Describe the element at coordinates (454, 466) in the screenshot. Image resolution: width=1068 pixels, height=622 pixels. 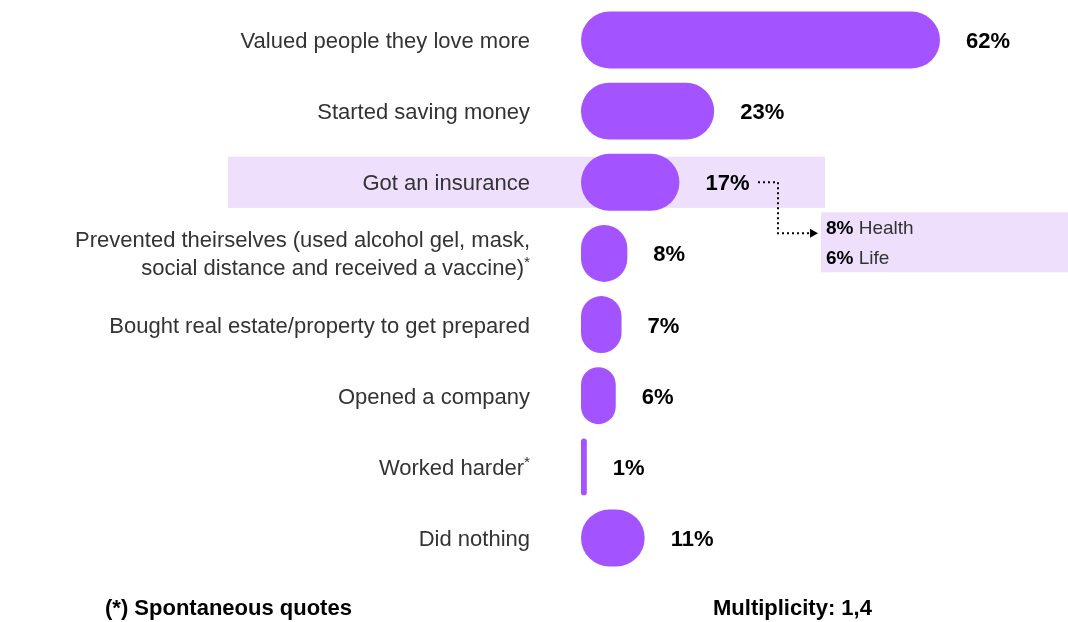
I see `y-tick-label: Worked harder$^{*}$` at that location.